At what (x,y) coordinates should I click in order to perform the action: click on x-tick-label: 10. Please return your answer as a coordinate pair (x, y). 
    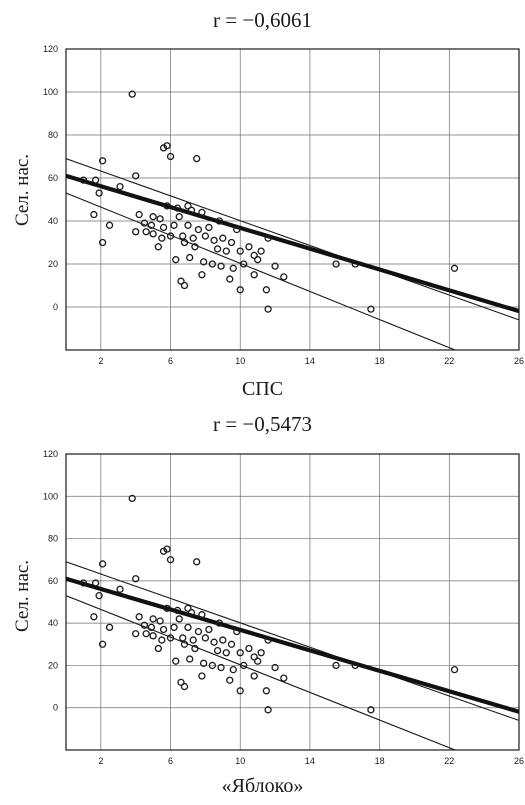
    Looking at the image, I should click on (240, 761).